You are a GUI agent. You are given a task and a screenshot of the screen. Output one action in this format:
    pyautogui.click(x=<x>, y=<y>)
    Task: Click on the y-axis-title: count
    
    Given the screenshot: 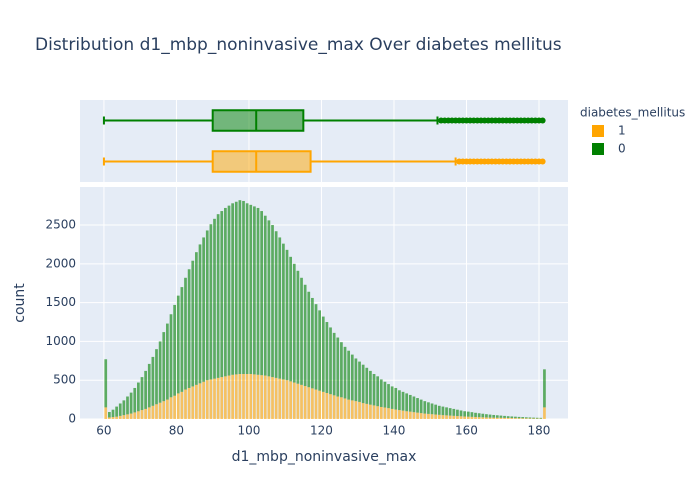 What is the action you would take?
    pyautogui.click(x=20, y=303)
    